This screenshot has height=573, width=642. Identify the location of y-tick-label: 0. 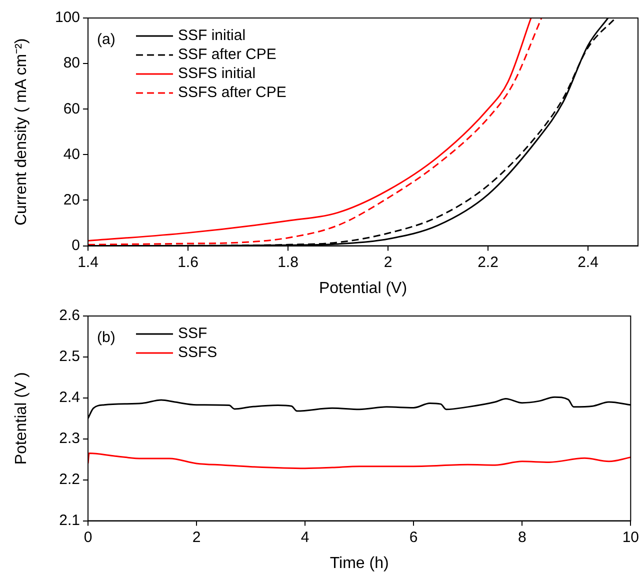
(76, 245).